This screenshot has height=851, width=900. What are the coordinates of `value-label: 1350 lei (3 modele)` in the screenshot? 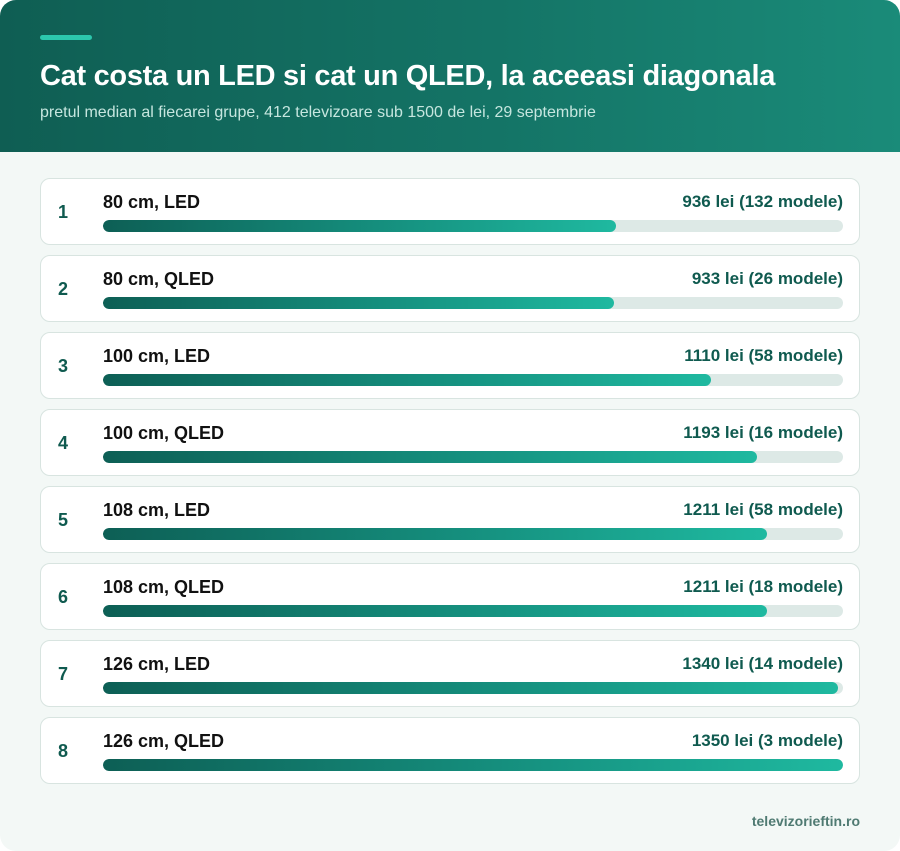 It's located at (767, 740).